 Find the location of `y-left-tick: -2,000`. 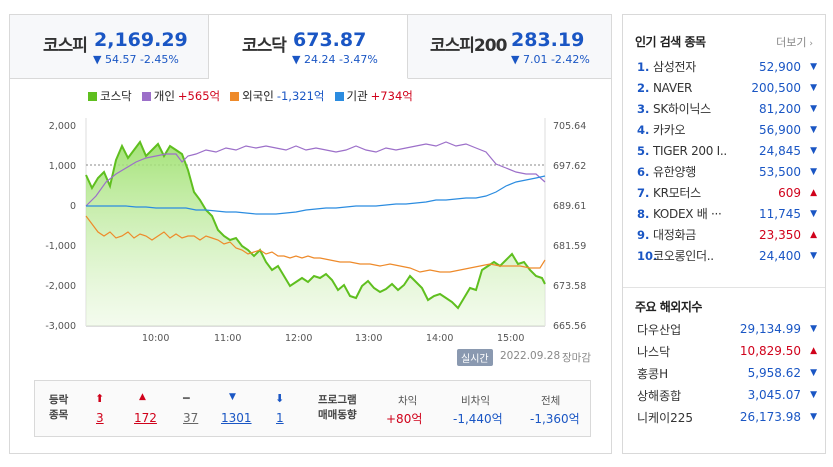

y-left-tick: -2,000 is located at coordinates (60, 286).